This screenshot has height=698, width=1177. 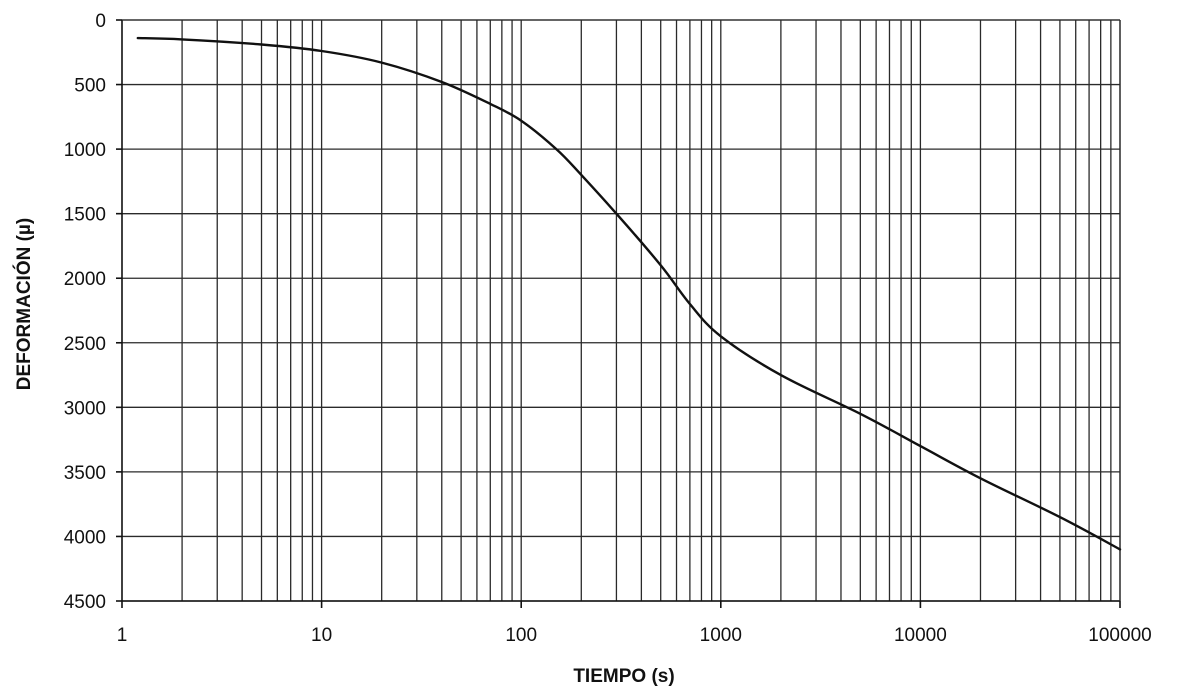 What do you see at coordinates (85, 312) in the screenshot?
I see `y-tick-labels: 0 500 1000 1500 2000 2500 3000 3500 4000 4500` at bounding box center [85, 312].